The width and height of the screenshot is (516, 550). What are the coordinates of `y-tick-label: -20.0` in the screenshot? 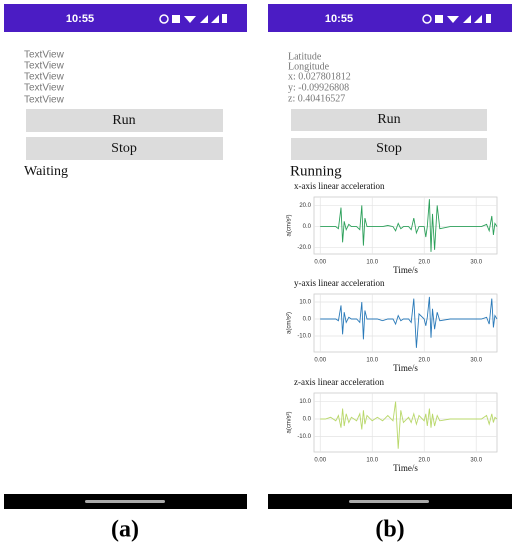 It's located at (304, 248).